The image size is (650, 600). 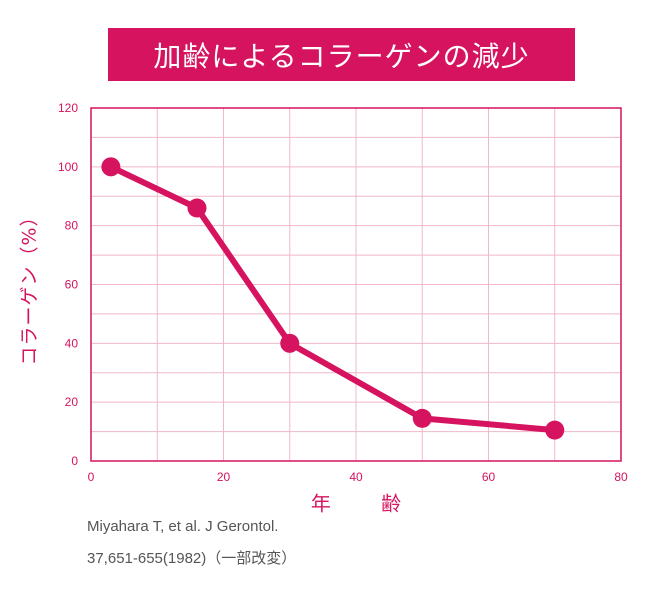 What do you see at coordinates (356, 477) in the screenshot?
I see `x-tick-label: 40` at bounding box center [356, 477].